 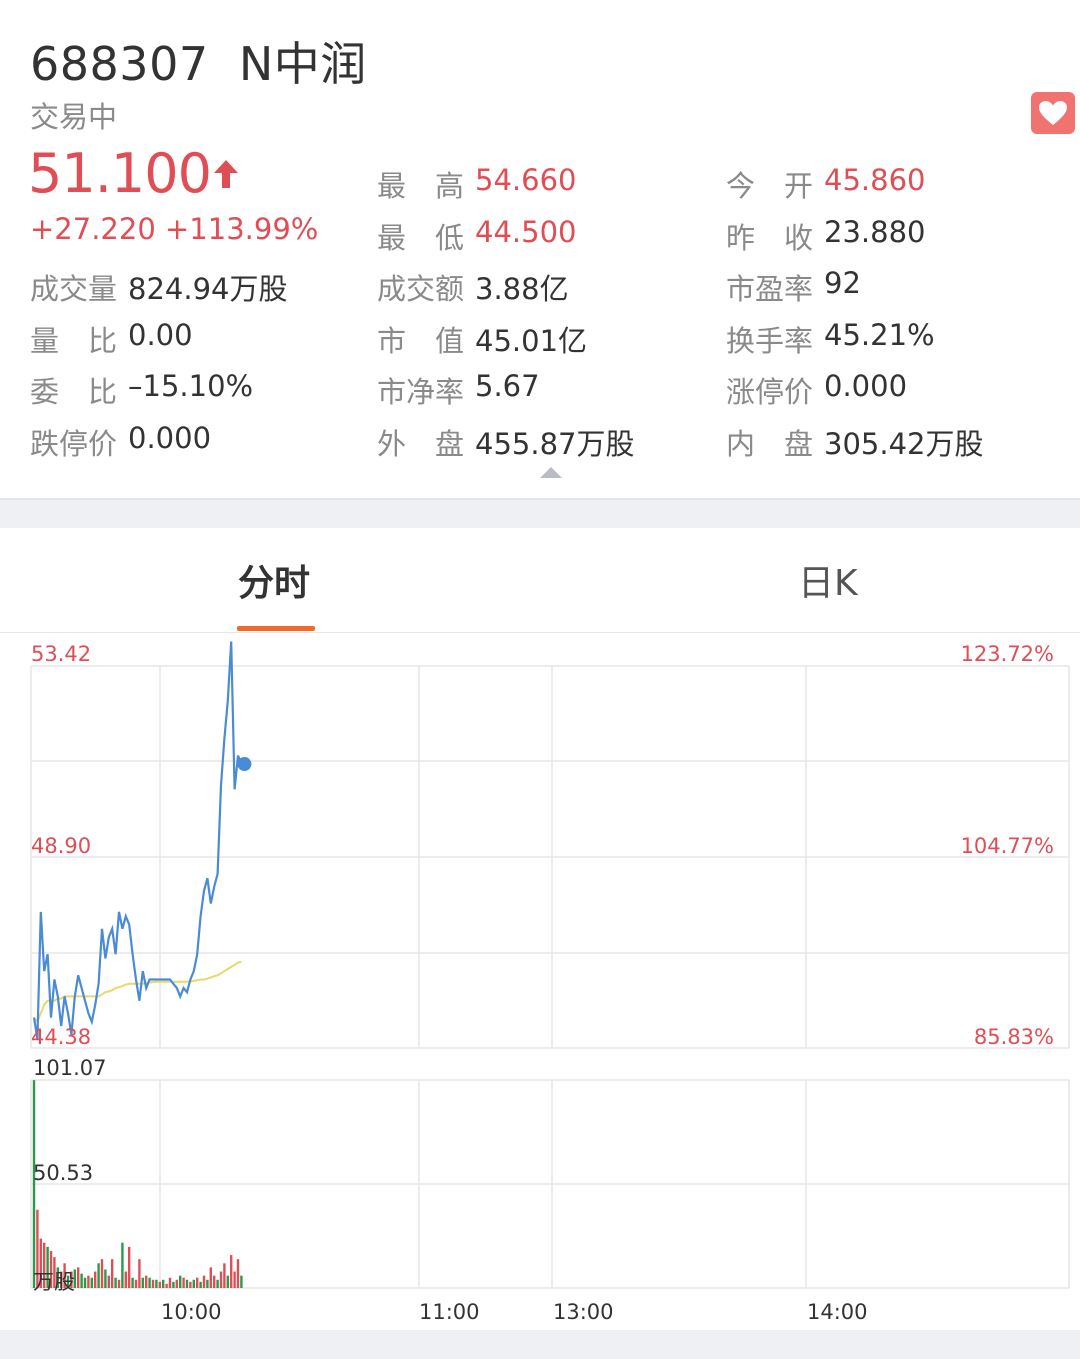 I want to click on stock-code-name: 688307 N中润, so click(x=198, y=61).